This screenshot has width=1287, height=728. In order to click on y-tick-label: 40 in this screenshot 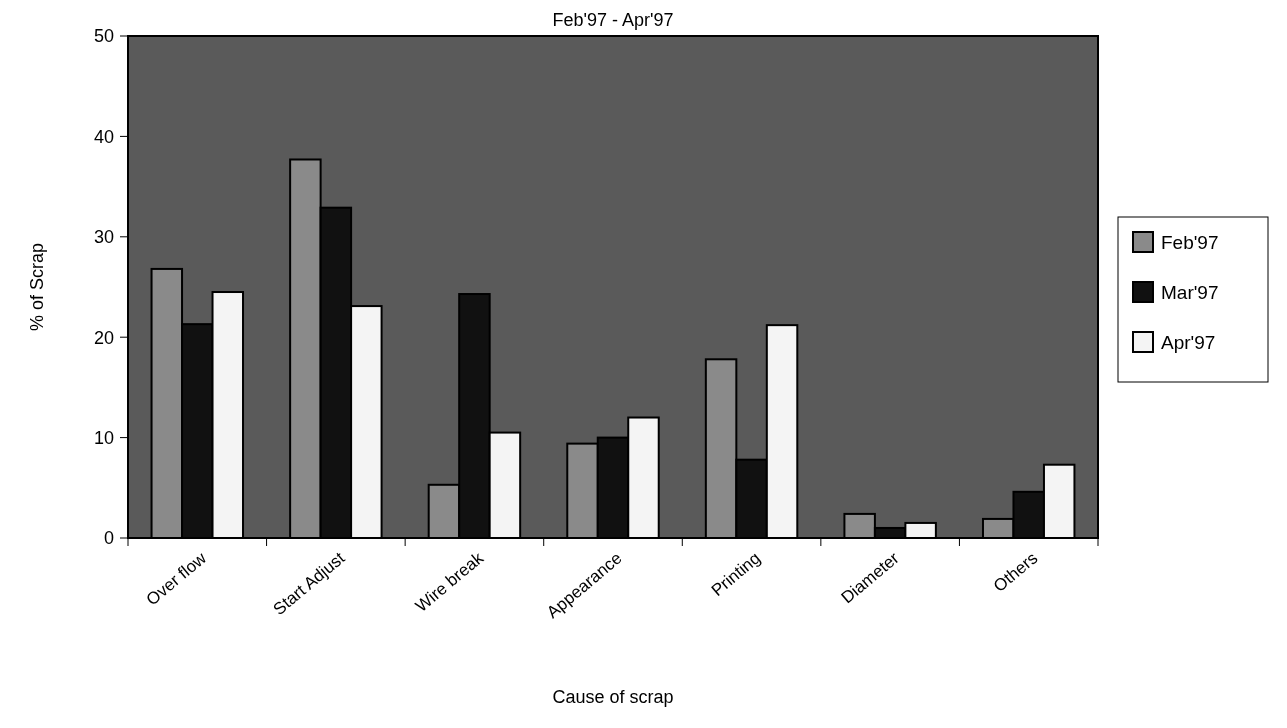, I will do `click(103, 136)`.